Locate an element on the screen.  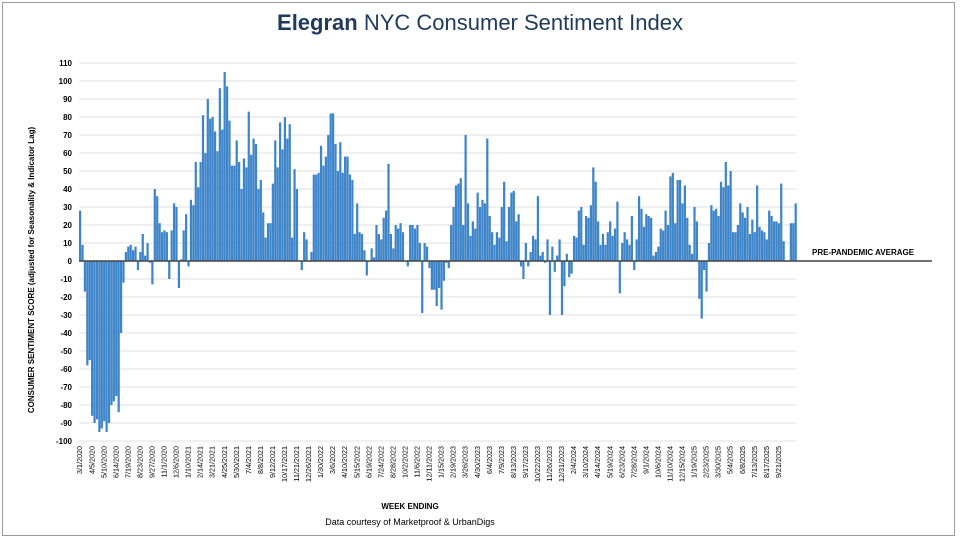
x-tick-label: 8/17/2025 is located at coordinates (766, 462).